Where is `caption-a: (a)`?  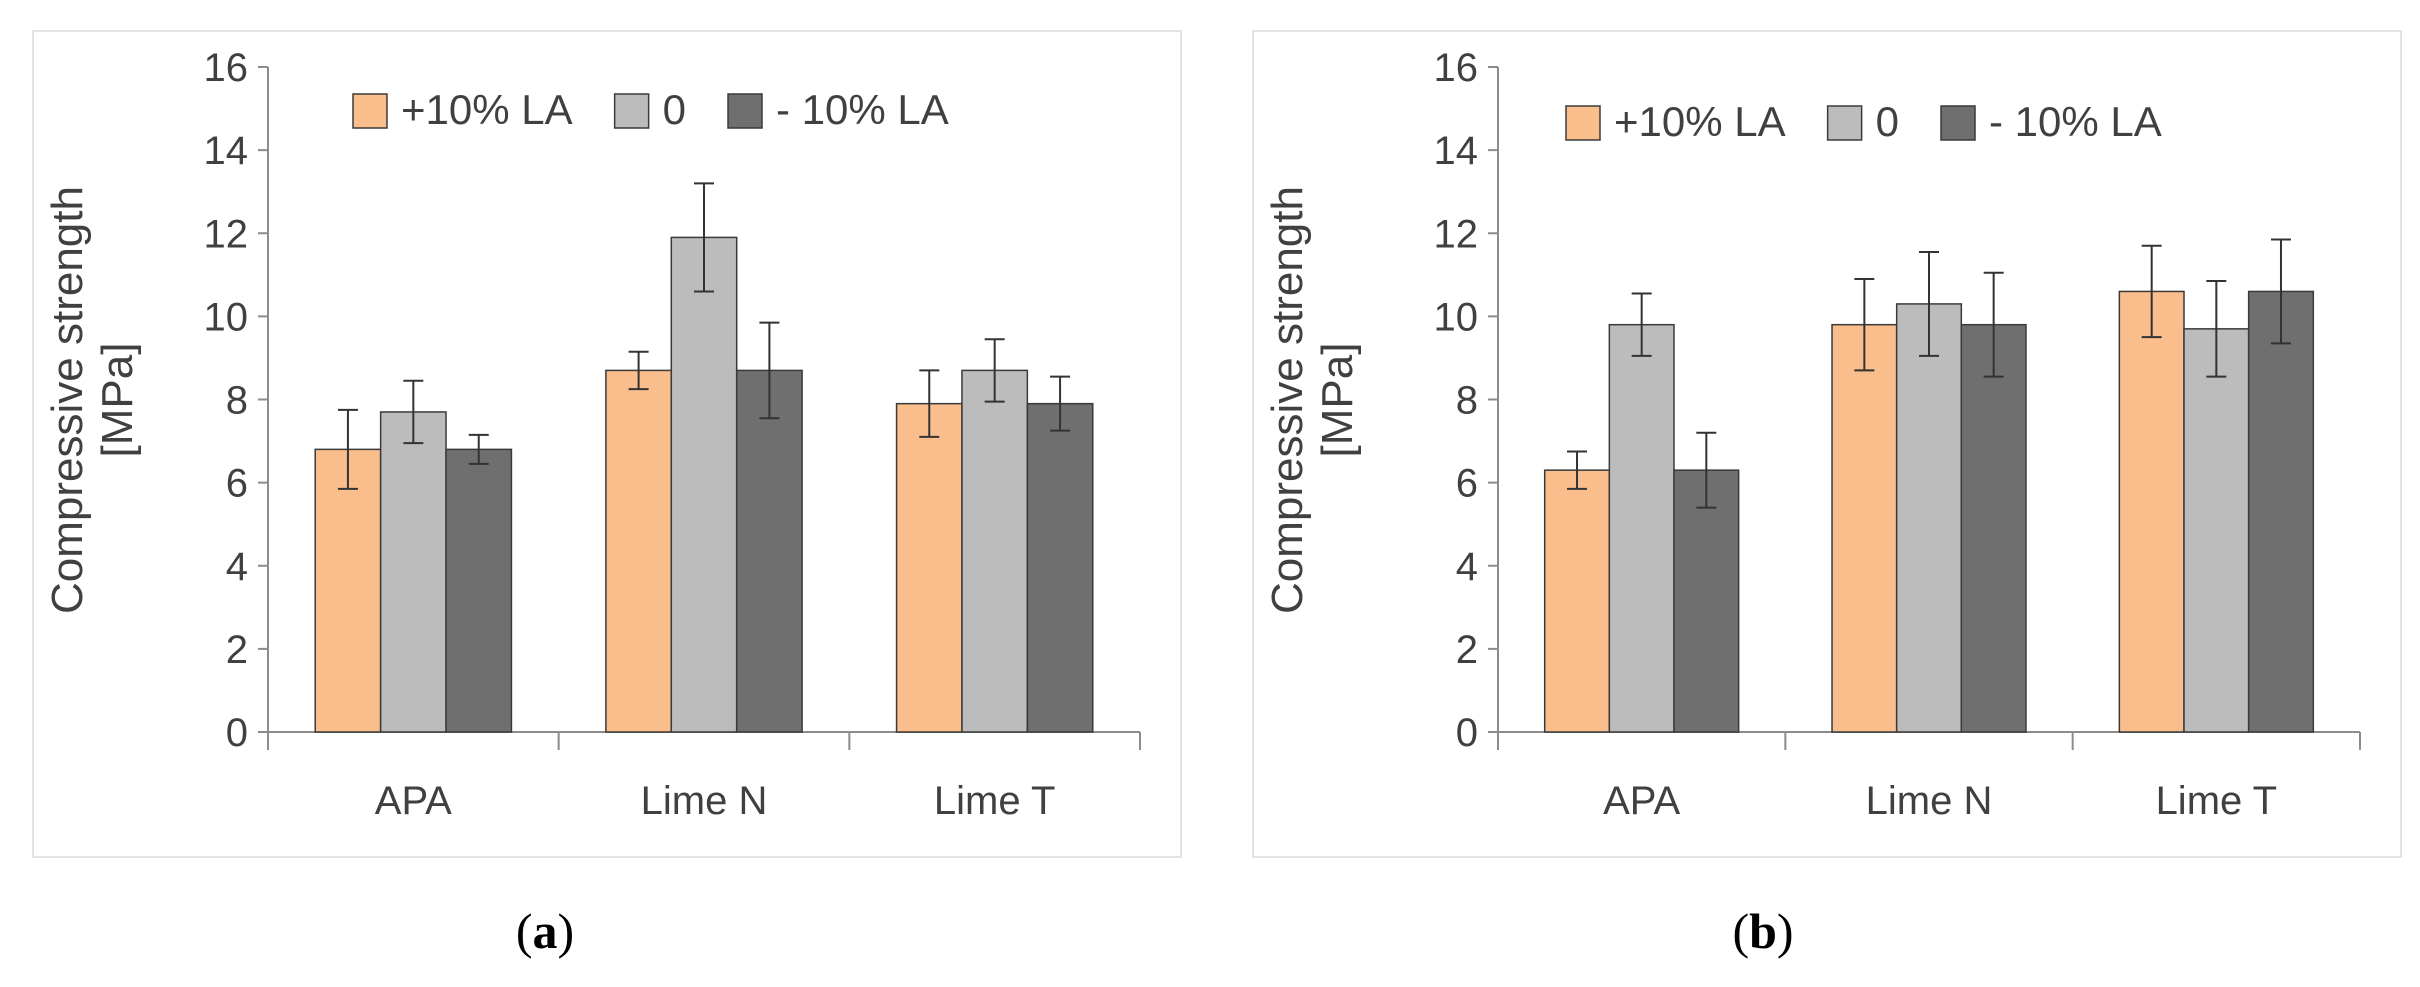 caption-a: (a) is located at coordinates (545, 931).